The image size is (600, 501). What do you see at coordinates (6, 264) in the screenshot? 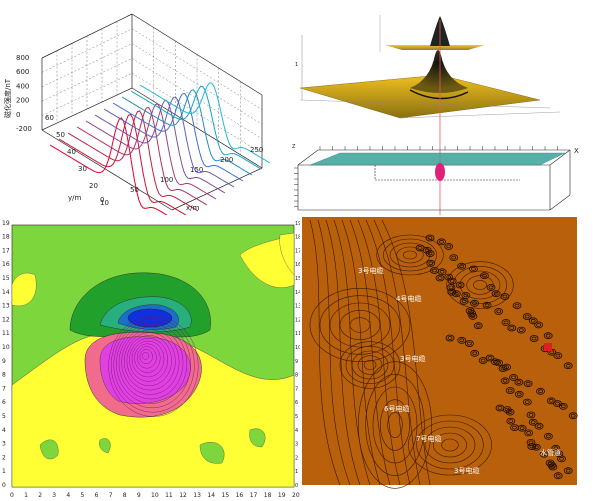
I see `contour-y-tick: 16` at bounding box center [6, 264].